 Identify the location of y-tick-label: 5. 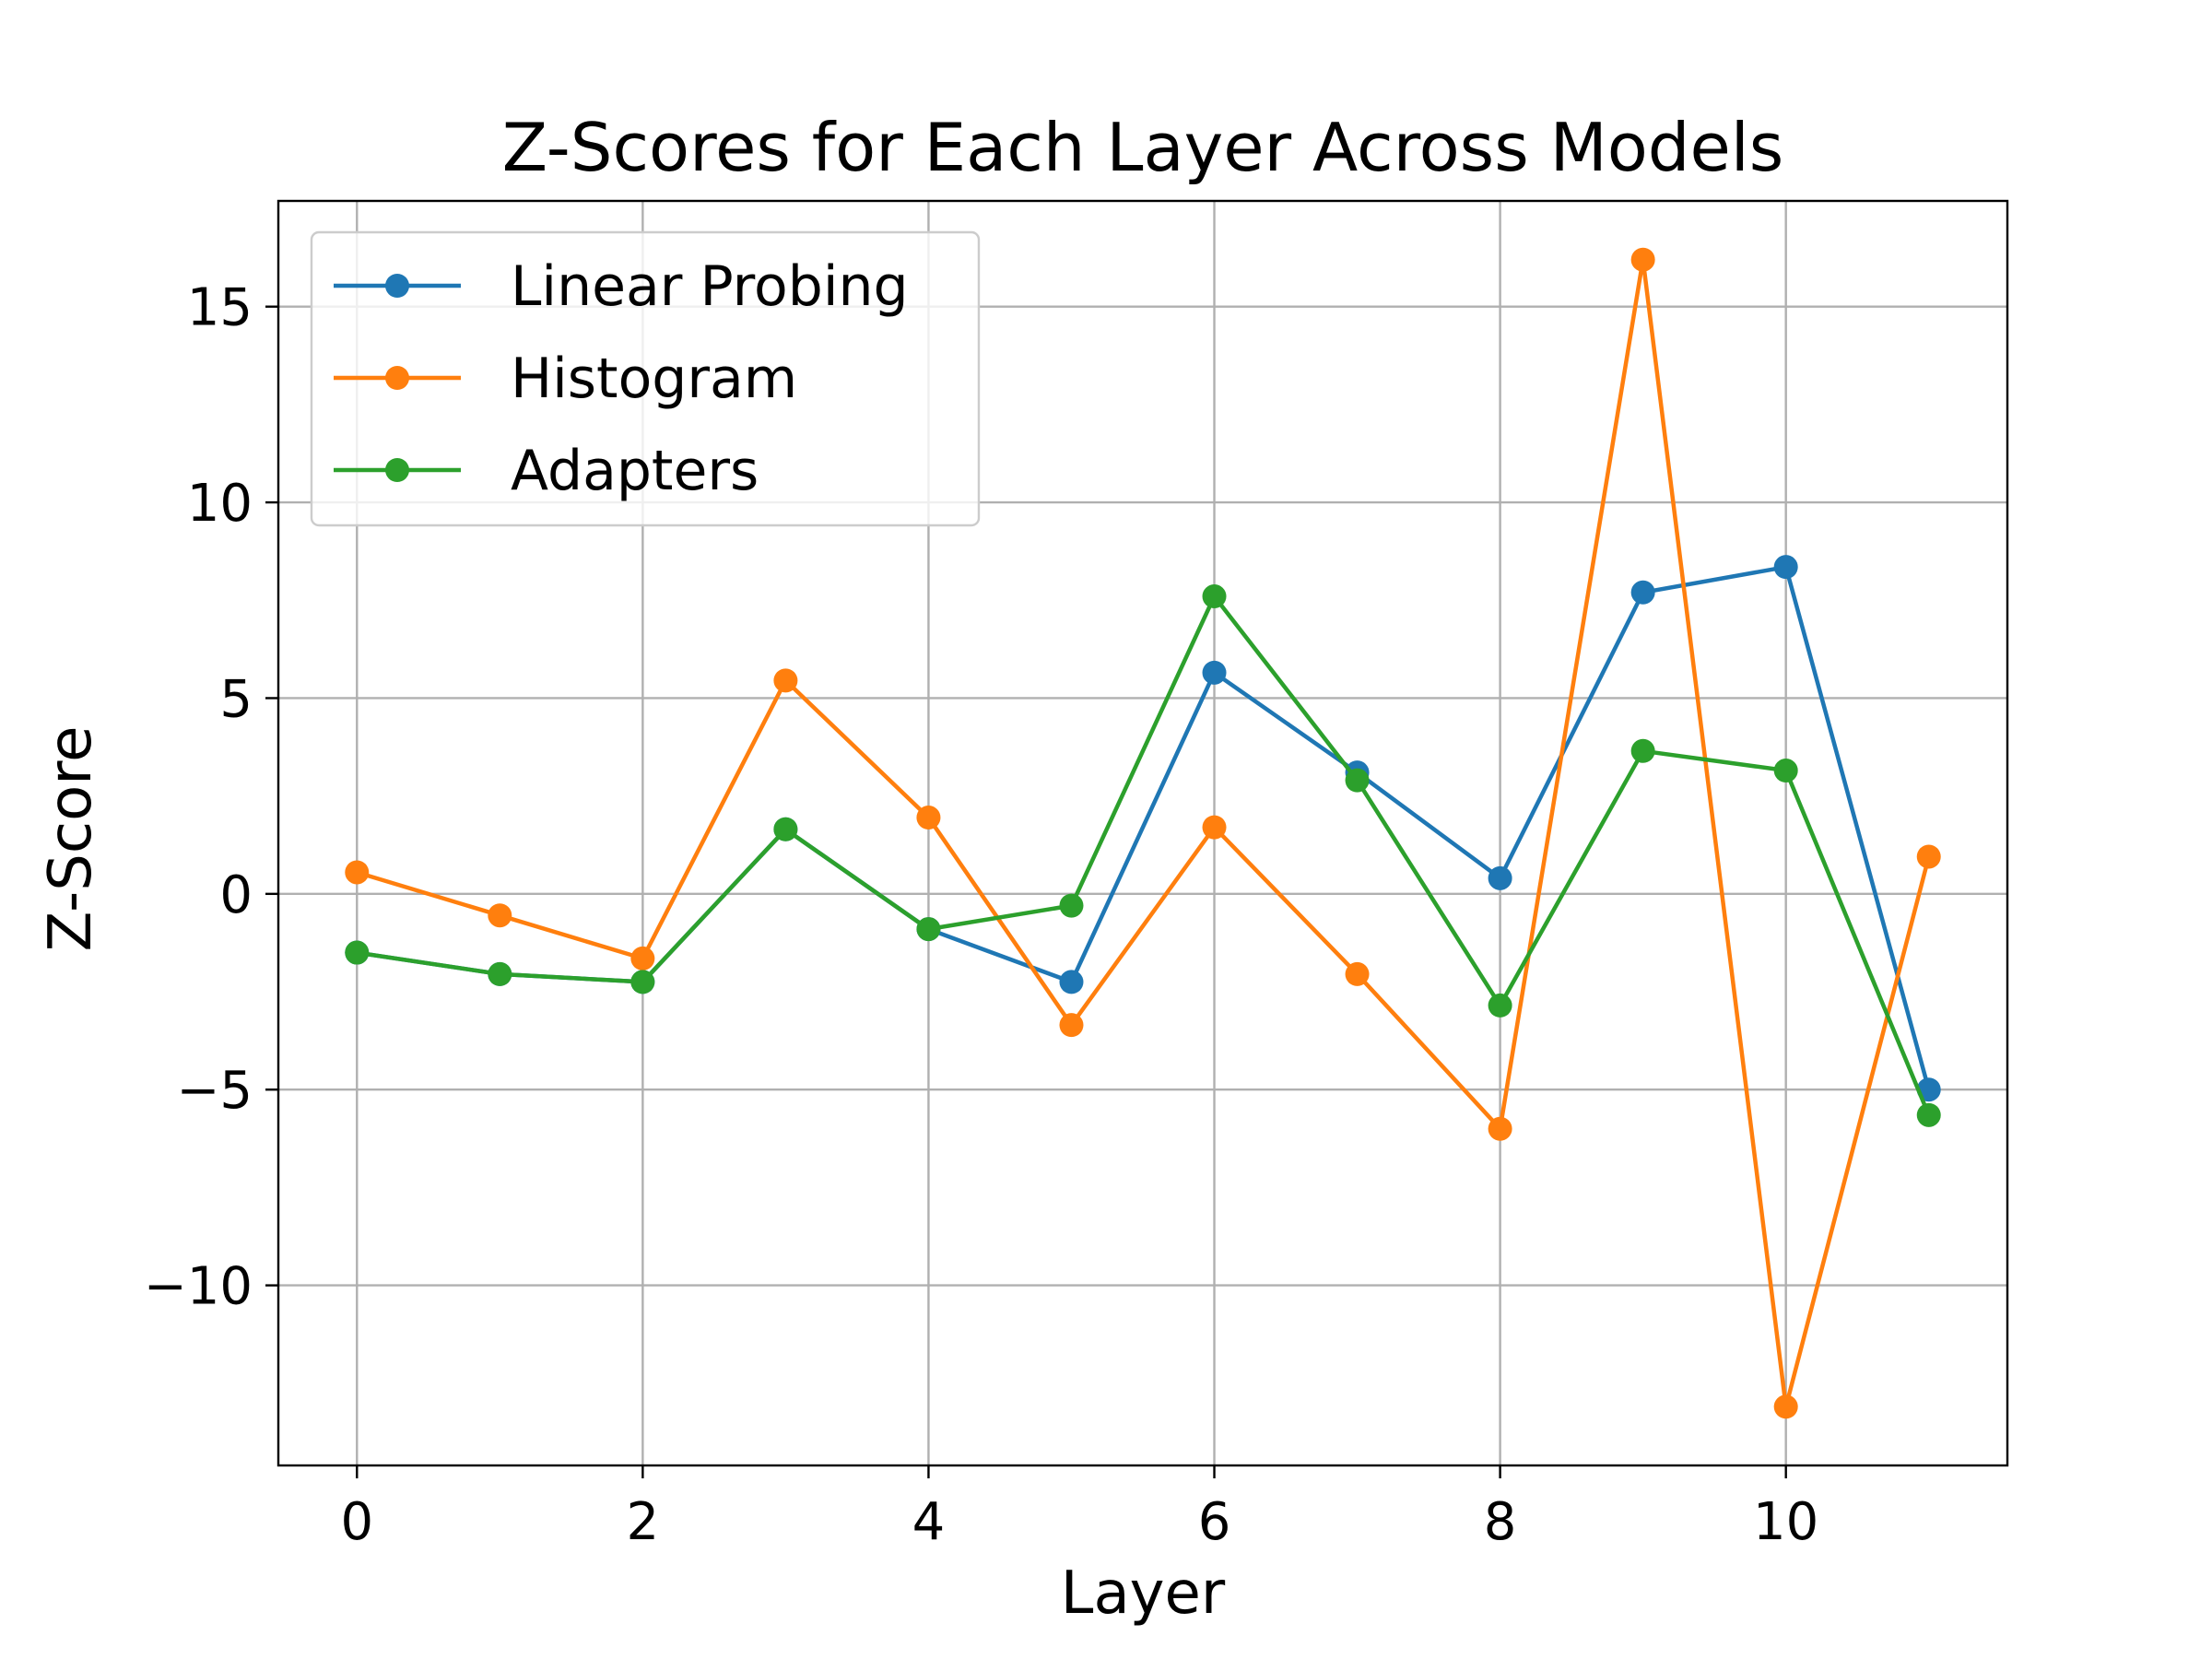
(236, 699).